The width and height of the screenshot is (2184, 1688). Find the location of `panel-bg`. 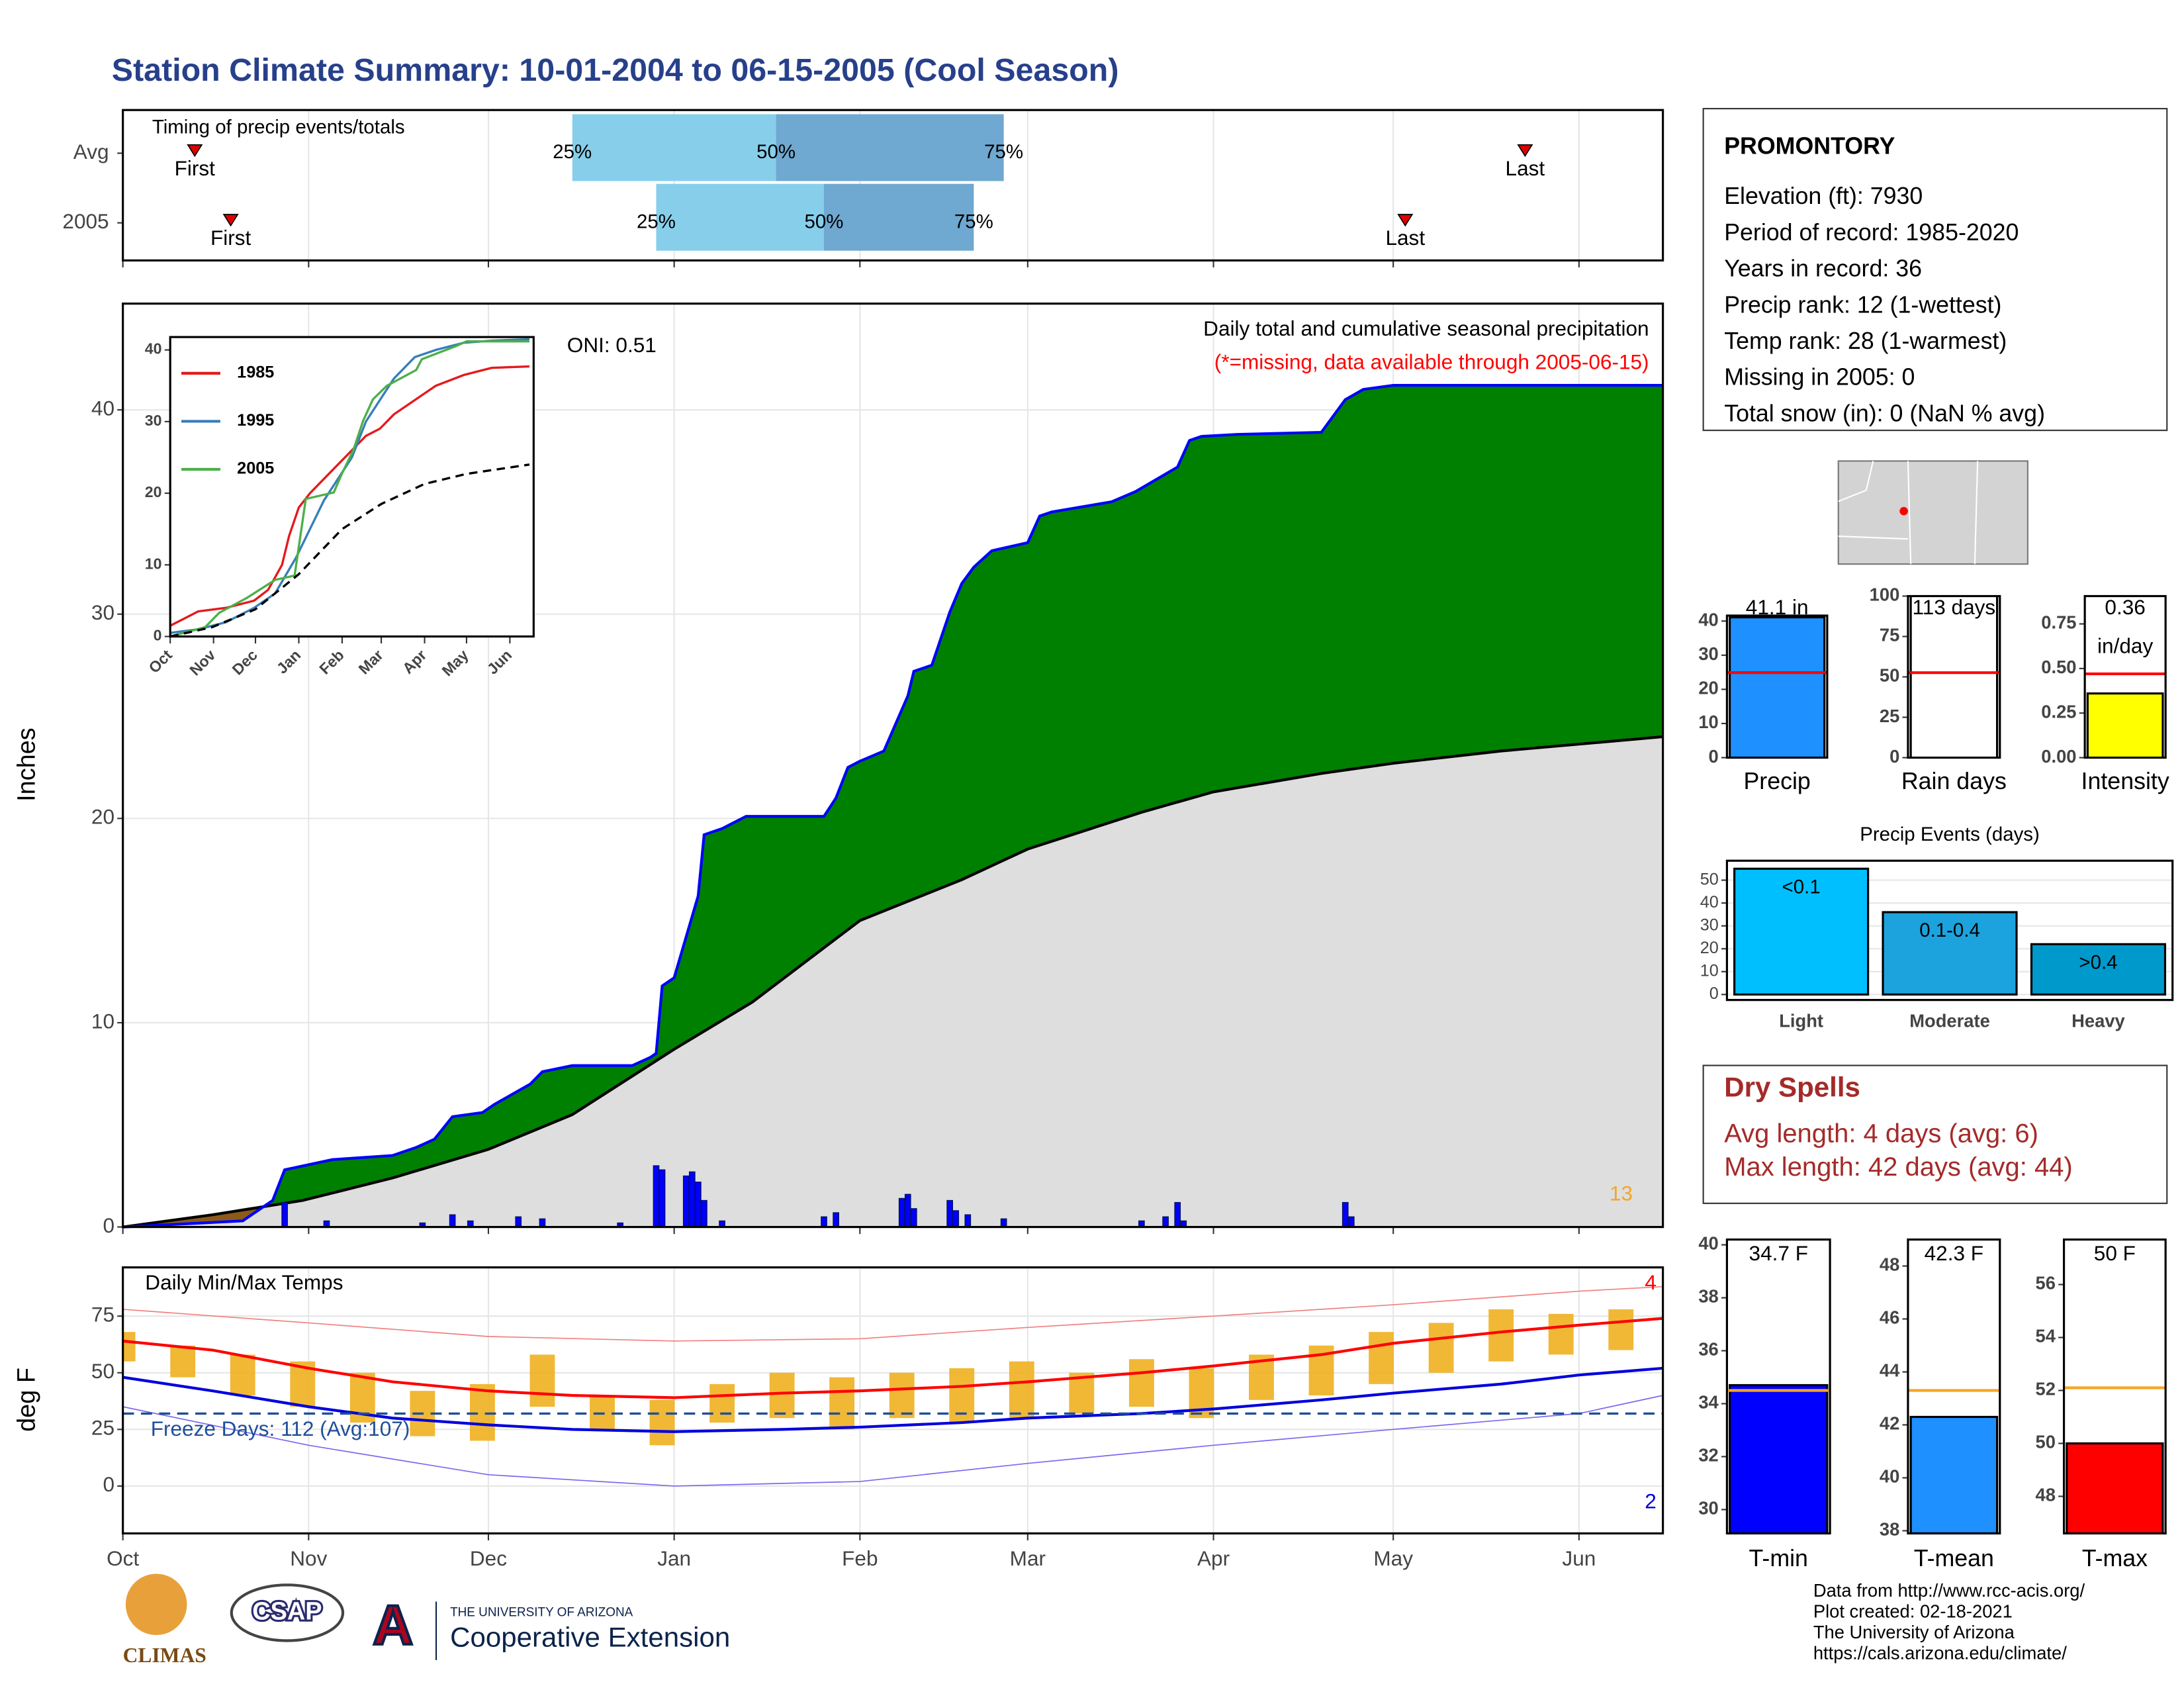

panel-bg is located at coordinates (352, 487).